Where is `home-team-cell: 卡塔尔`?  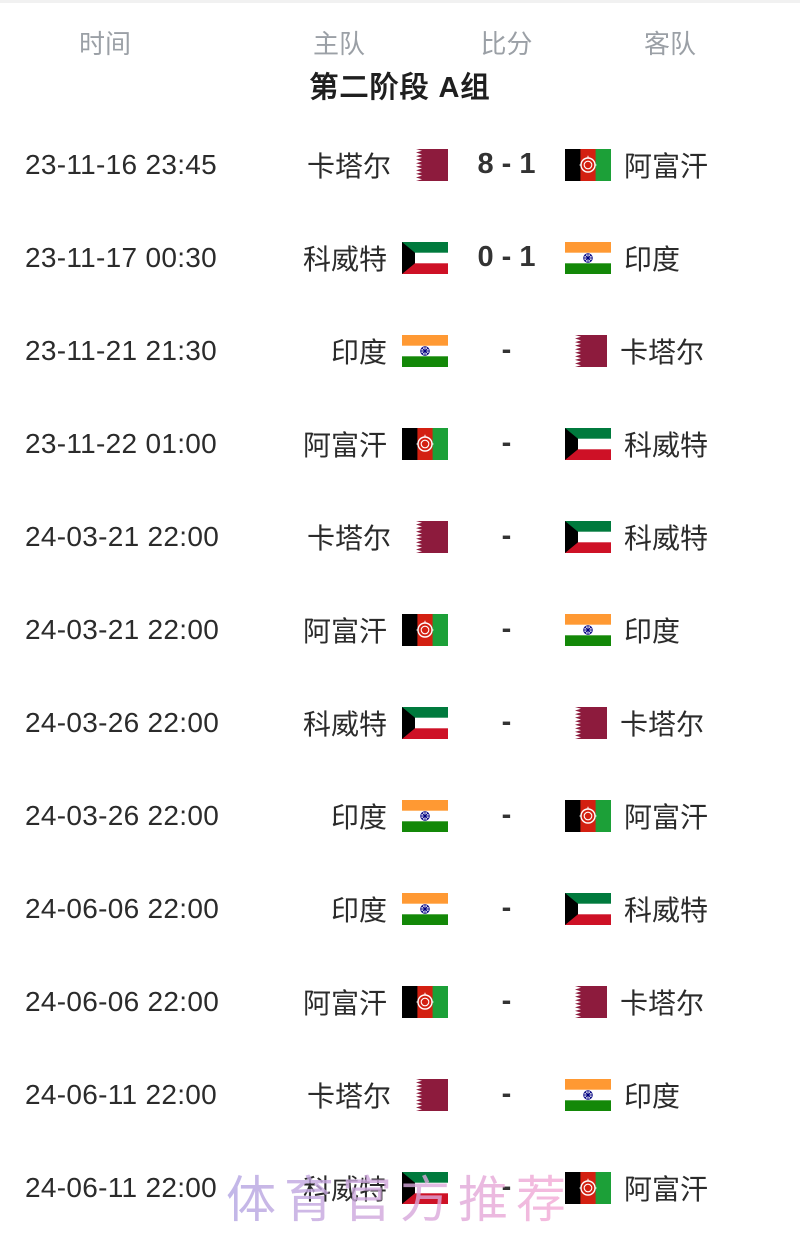 home-team-cell: 卡塔尔 is located at coordinates (349, 165).